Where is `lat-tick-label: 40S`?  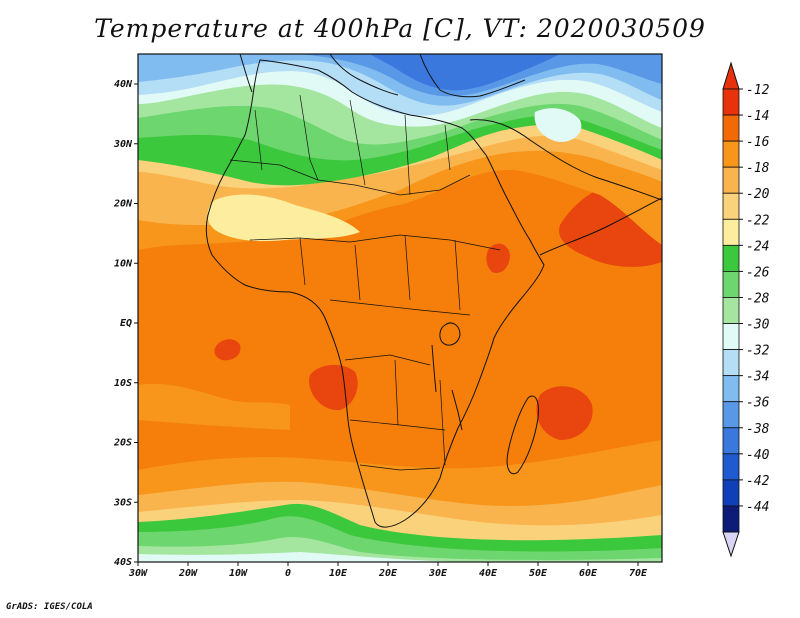
lat-tick-label: 40S is located at coordinates (123, 562).